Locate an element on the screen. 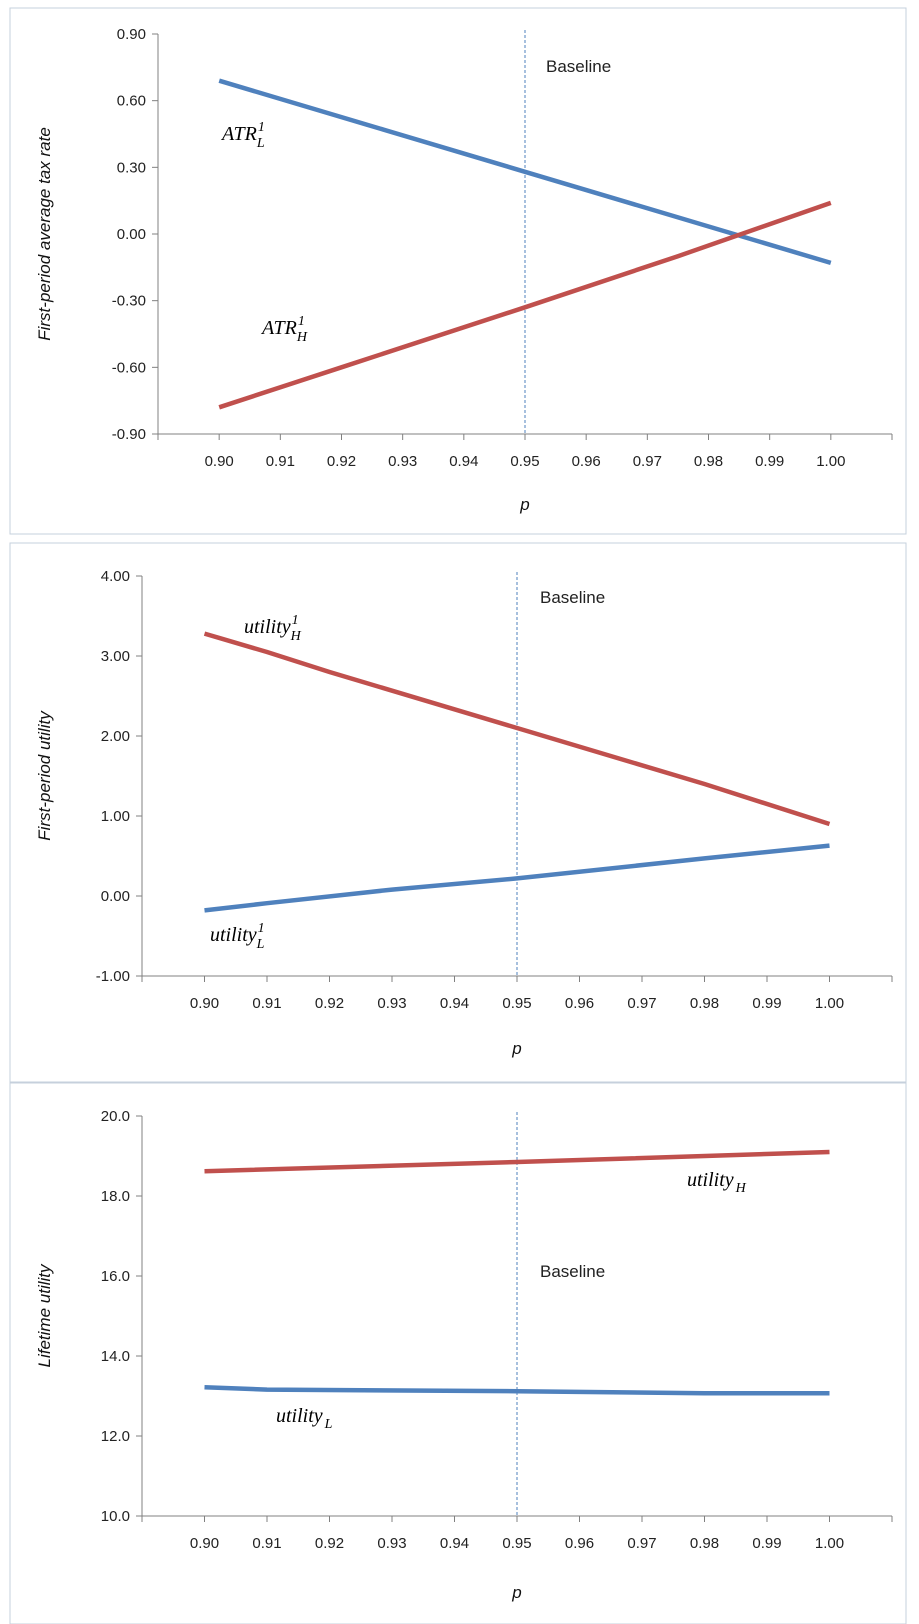 The image size is (919, 1624). y-axis-title: First-period utility is located at coordinates (44, 775).